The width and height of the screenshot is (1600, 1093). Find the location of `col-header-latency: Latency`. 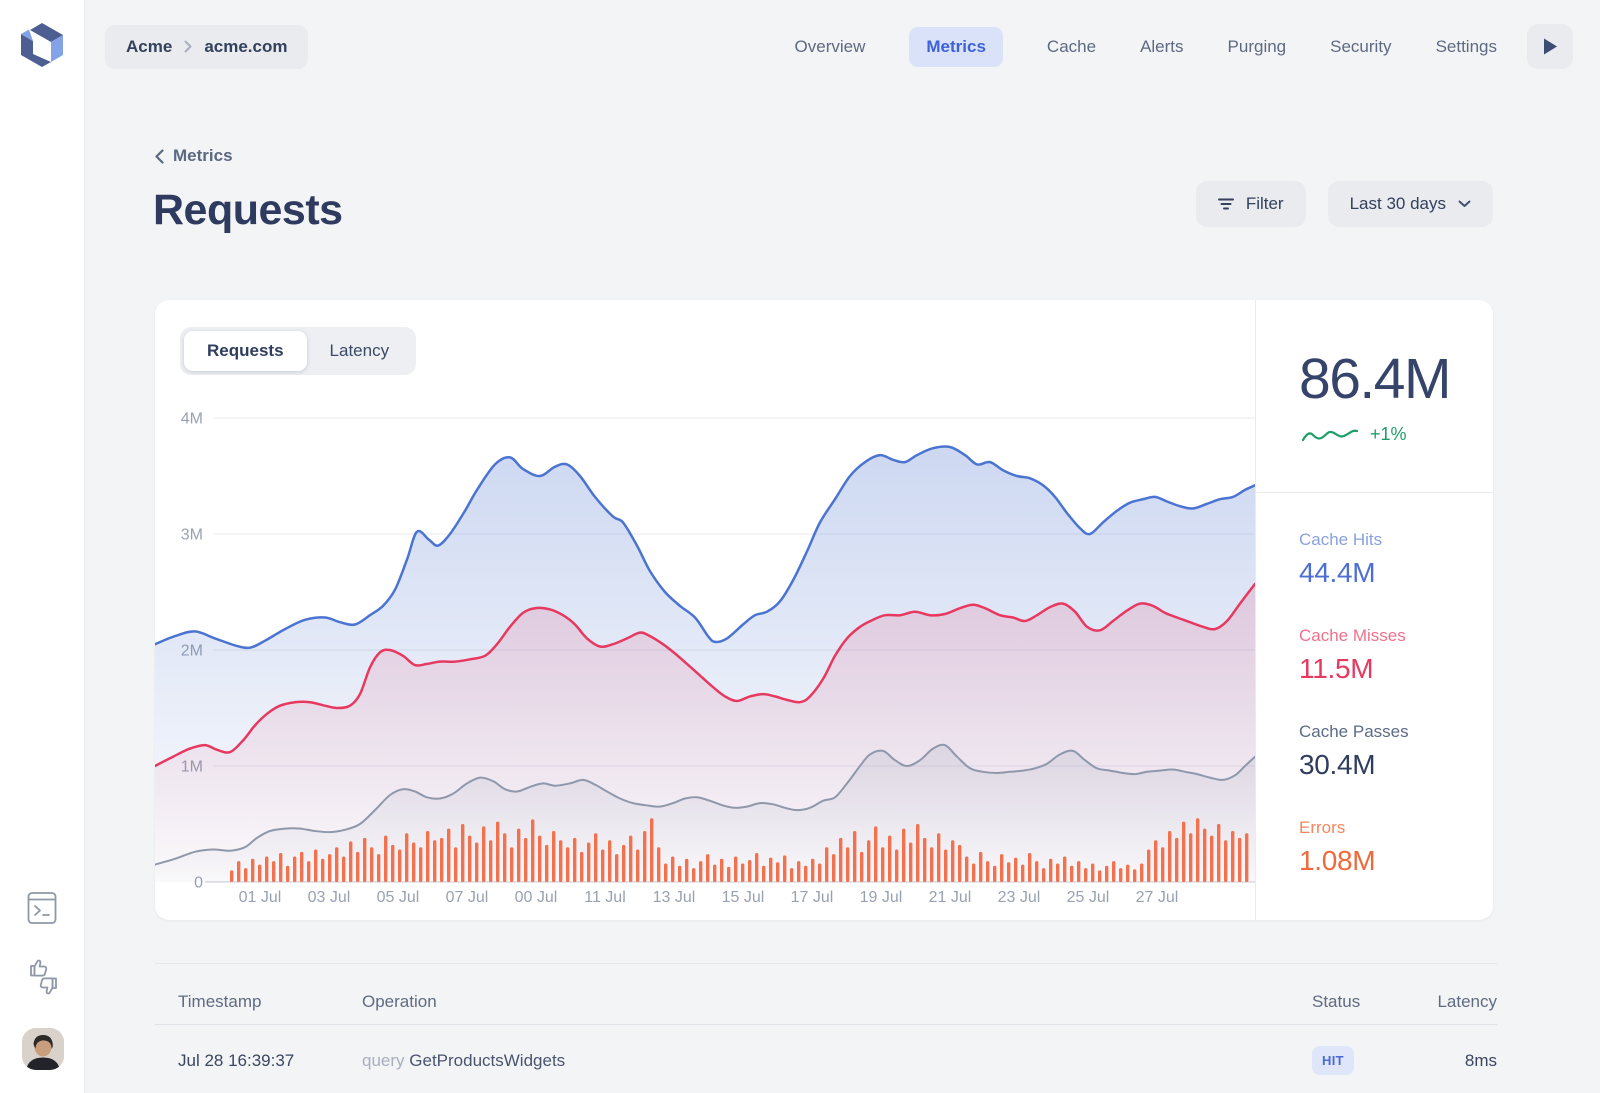

col-header-latency: Latency is located at coordinates (1467, 1001).